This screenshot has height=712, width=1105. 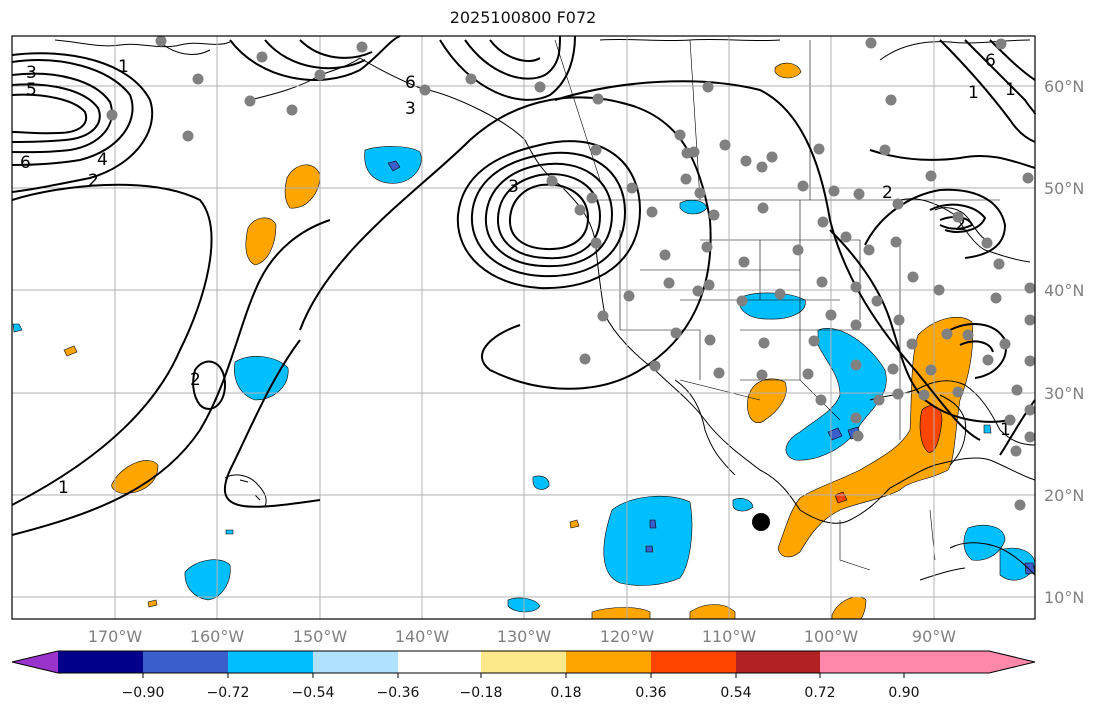 I want to click on lon-label: 160°W, so click(x=217, y=636).